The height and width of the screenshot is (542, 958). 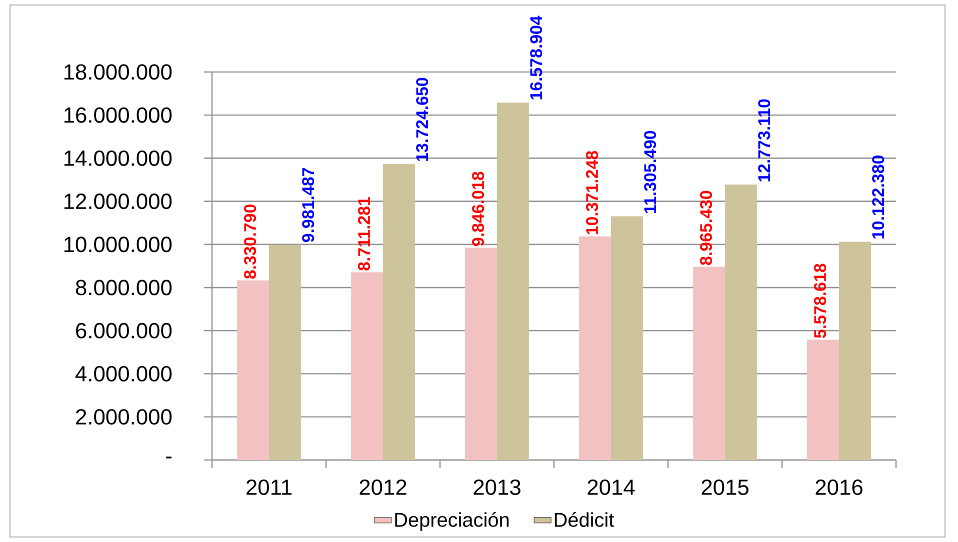 I want to click on y-tick-label: 10.000.000, so click(x=118, y=244).